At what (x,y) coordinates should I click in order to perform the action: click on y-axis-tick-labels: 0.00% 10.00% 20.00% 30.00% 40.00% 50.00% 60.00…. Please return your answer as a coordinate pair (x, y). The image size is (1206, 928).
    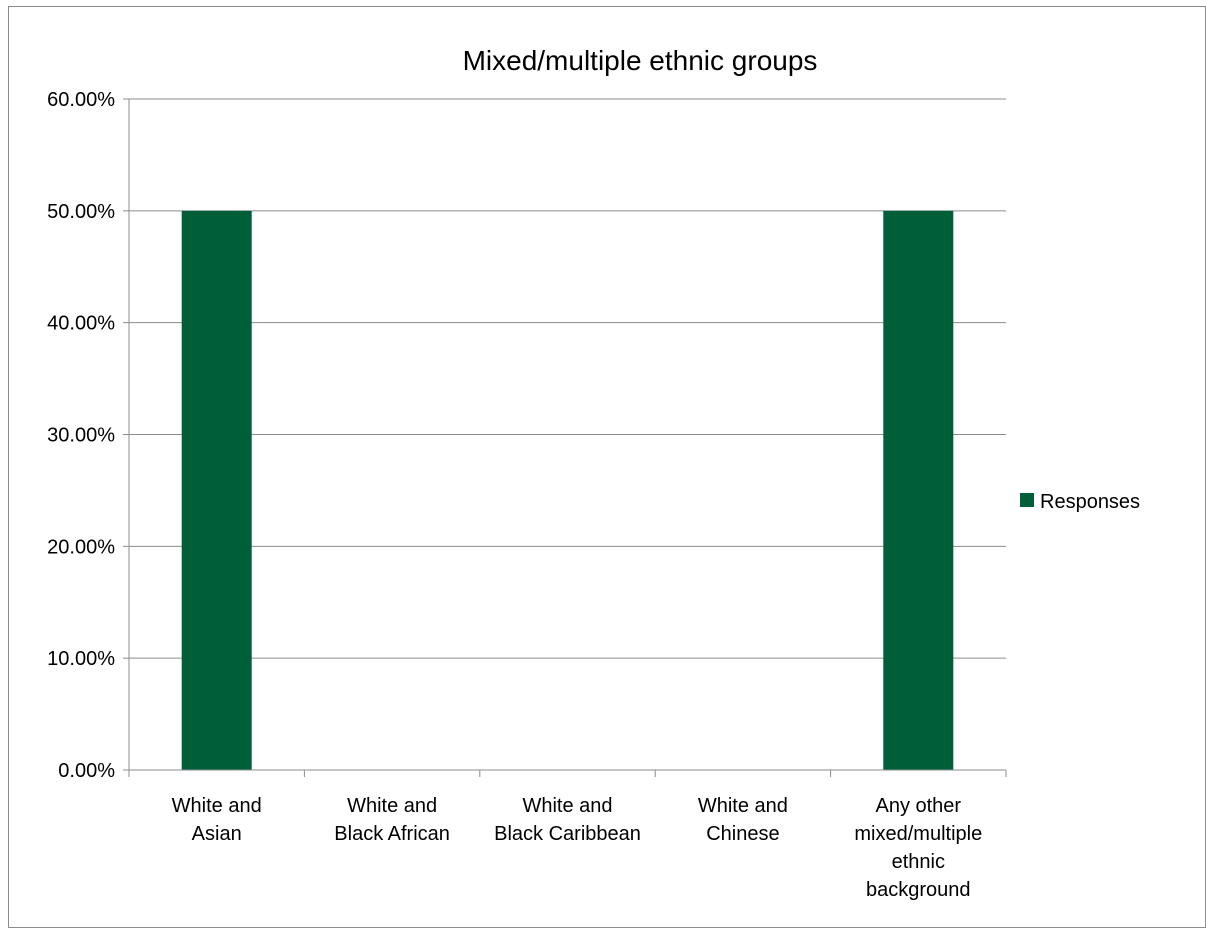
    Looking at the image, I should click on (81, 435).